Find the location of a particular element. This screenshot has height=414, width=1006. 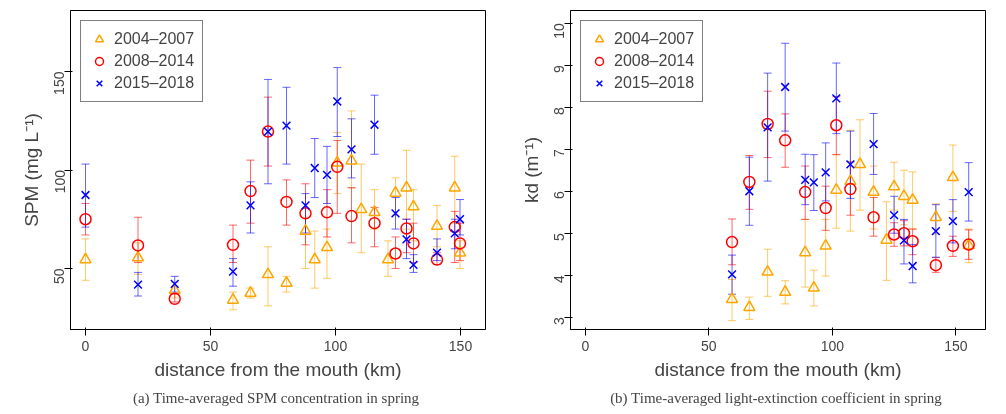

y-axis-title: kd (m⁻¹) is located at coordinates (531, 170).